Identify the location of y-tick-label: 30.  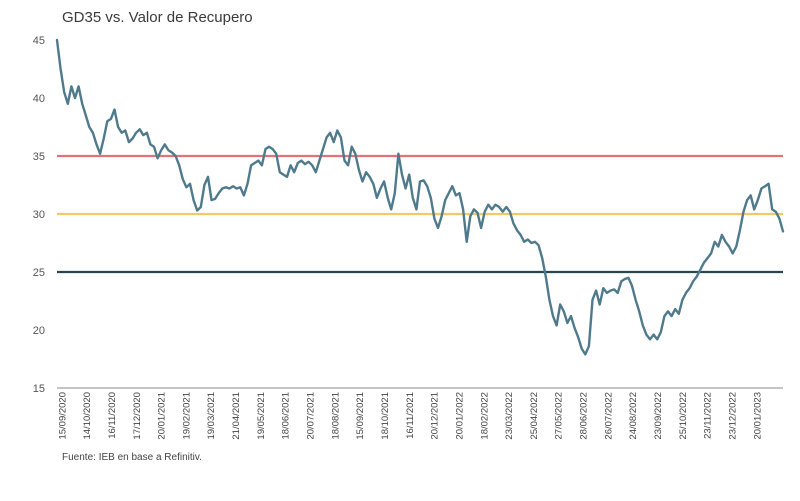
(39, 215).